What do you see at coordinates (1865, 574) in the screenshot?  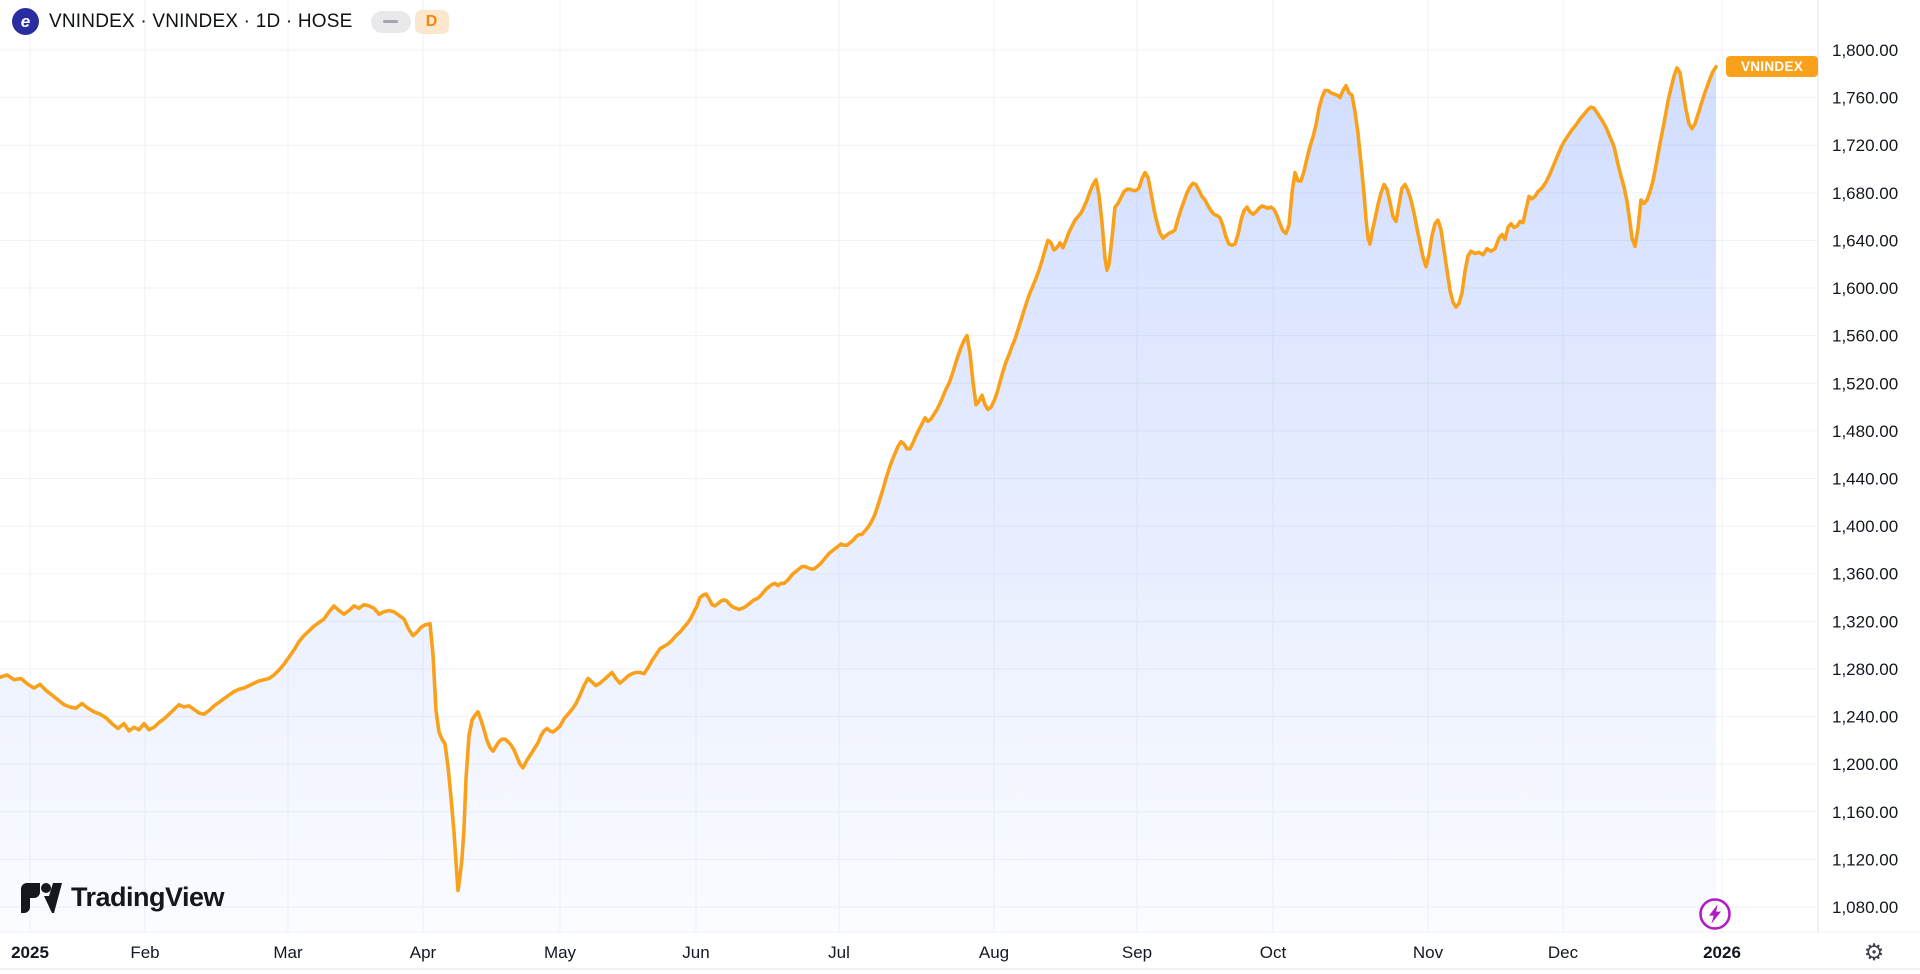 I see `price-tick-label: 1,360.00` at bounding box center [1865, 574].